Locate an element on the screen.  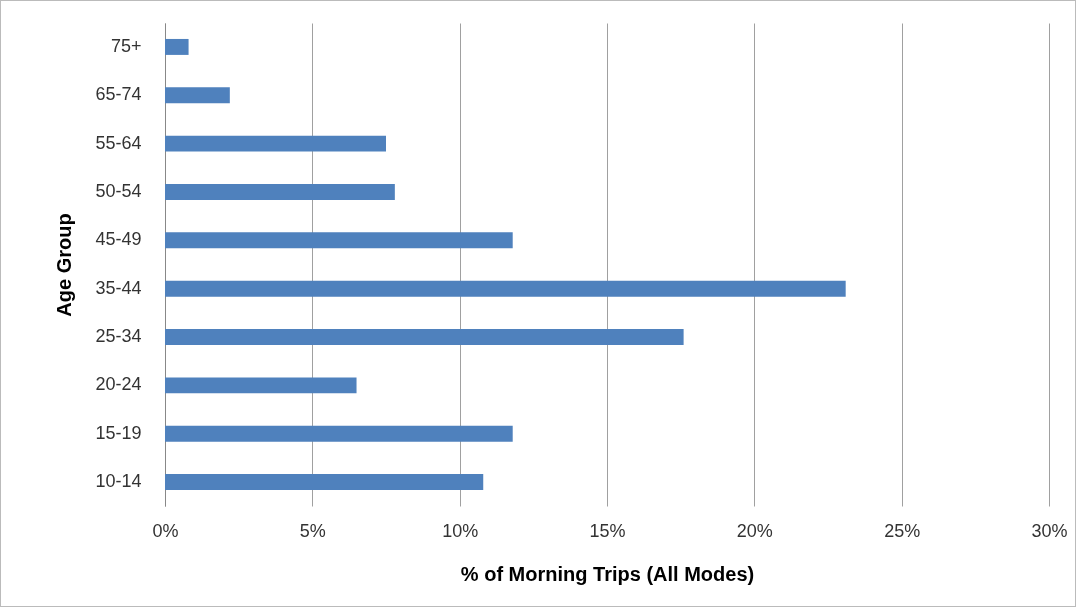
x-tick-label: 15% is located at coordinates (607, 530).